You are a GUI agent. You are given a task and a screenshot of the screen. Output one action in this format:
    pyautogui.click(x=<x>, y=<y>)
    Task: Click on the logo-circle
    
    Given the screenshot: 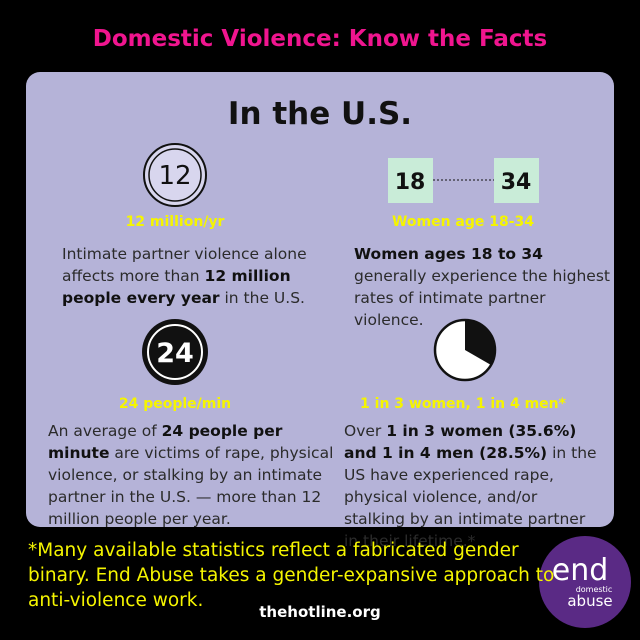 What is the action you would take?
    pyautogui.click(x=585, y=582)
    